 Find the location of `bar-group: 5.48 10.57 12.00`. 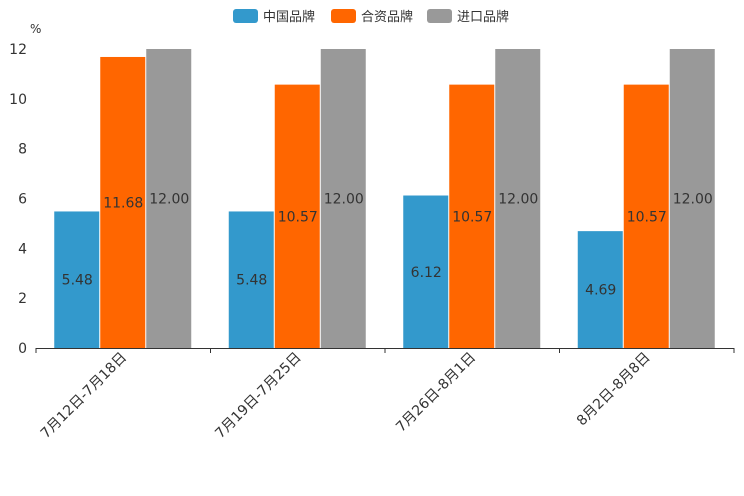

bar-group: 5.48 10.57 12.00 is located at coordinates (297, 199).